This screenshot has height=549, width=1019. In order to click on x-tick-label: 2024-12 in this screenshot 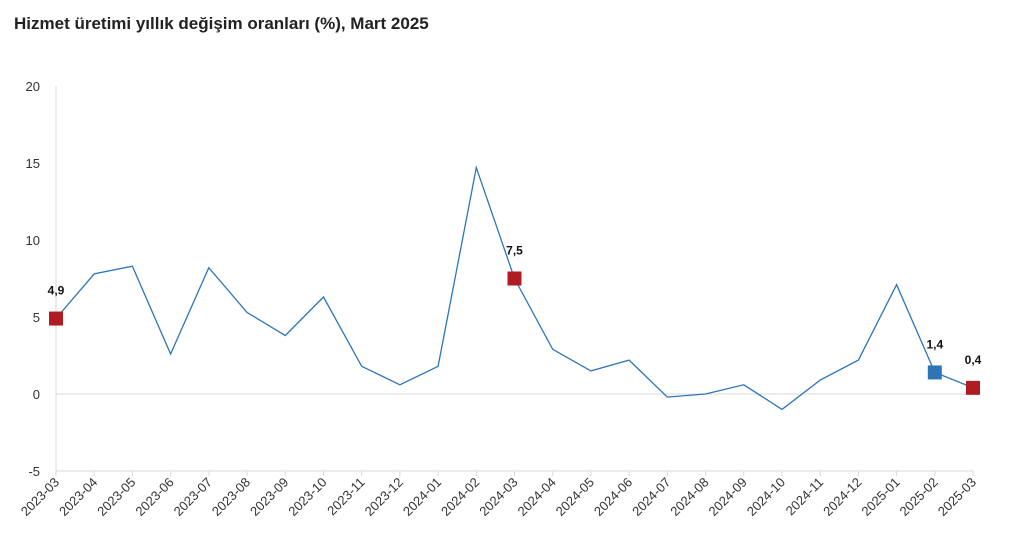, I will do `click(842, 497)`.